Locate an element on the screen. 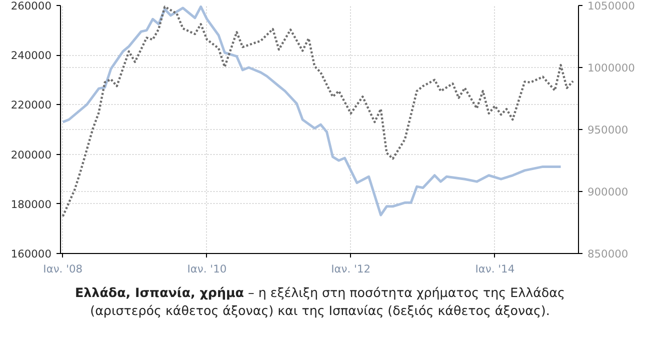  text: Ελλάδα, Ισπανία, χρήμα is located at coordinates (159, 292).